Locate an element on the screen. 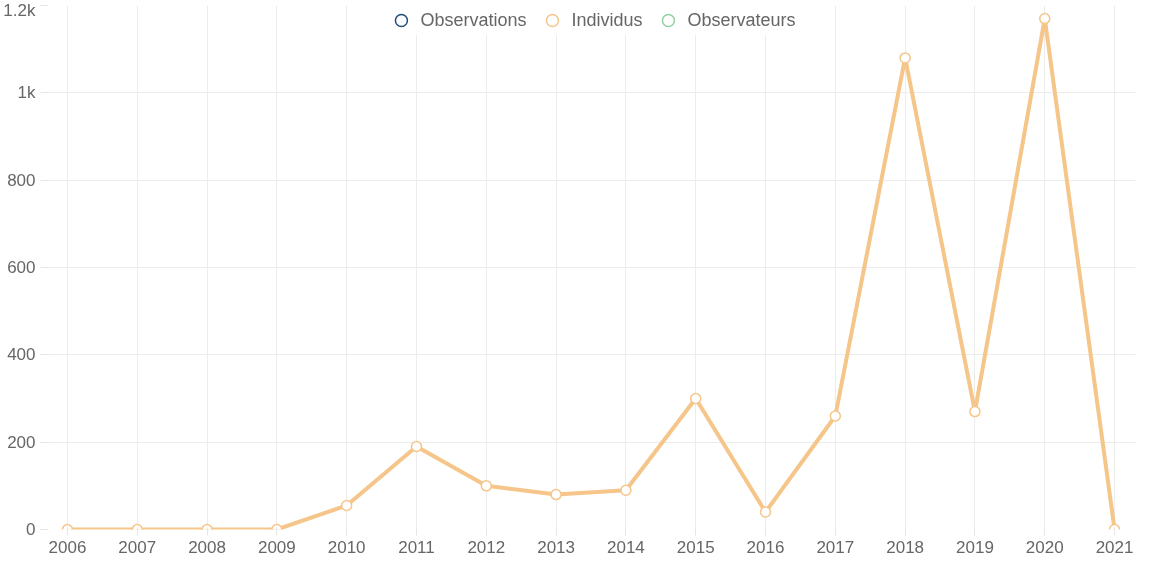 The width and height of the screenshot is (1151, 564). y-tick-label: 0 is located at coordinates (31, 529).